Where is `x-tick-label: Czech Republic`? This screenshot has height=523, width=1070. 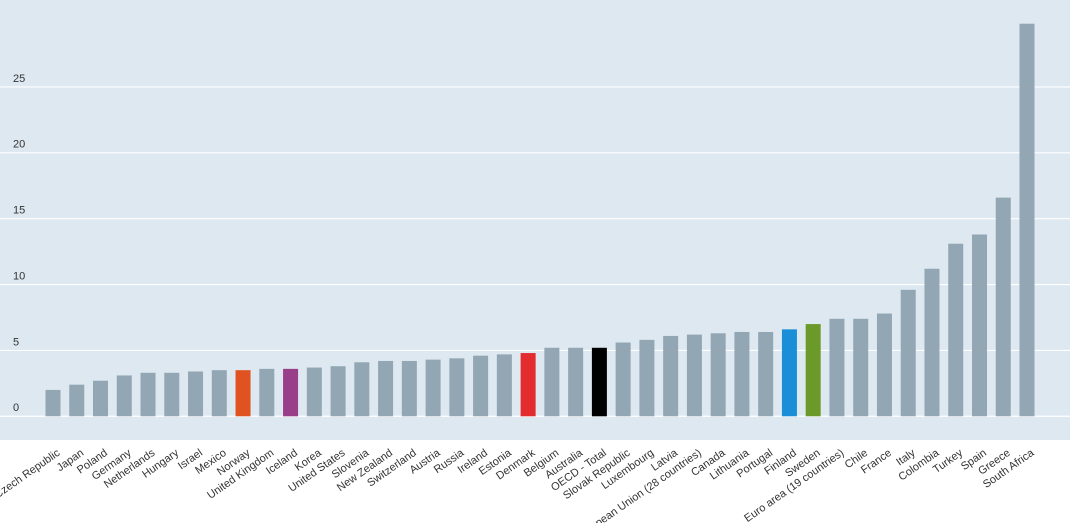
x-tick-label: Czech Republic is located at coordinates (31, 474).